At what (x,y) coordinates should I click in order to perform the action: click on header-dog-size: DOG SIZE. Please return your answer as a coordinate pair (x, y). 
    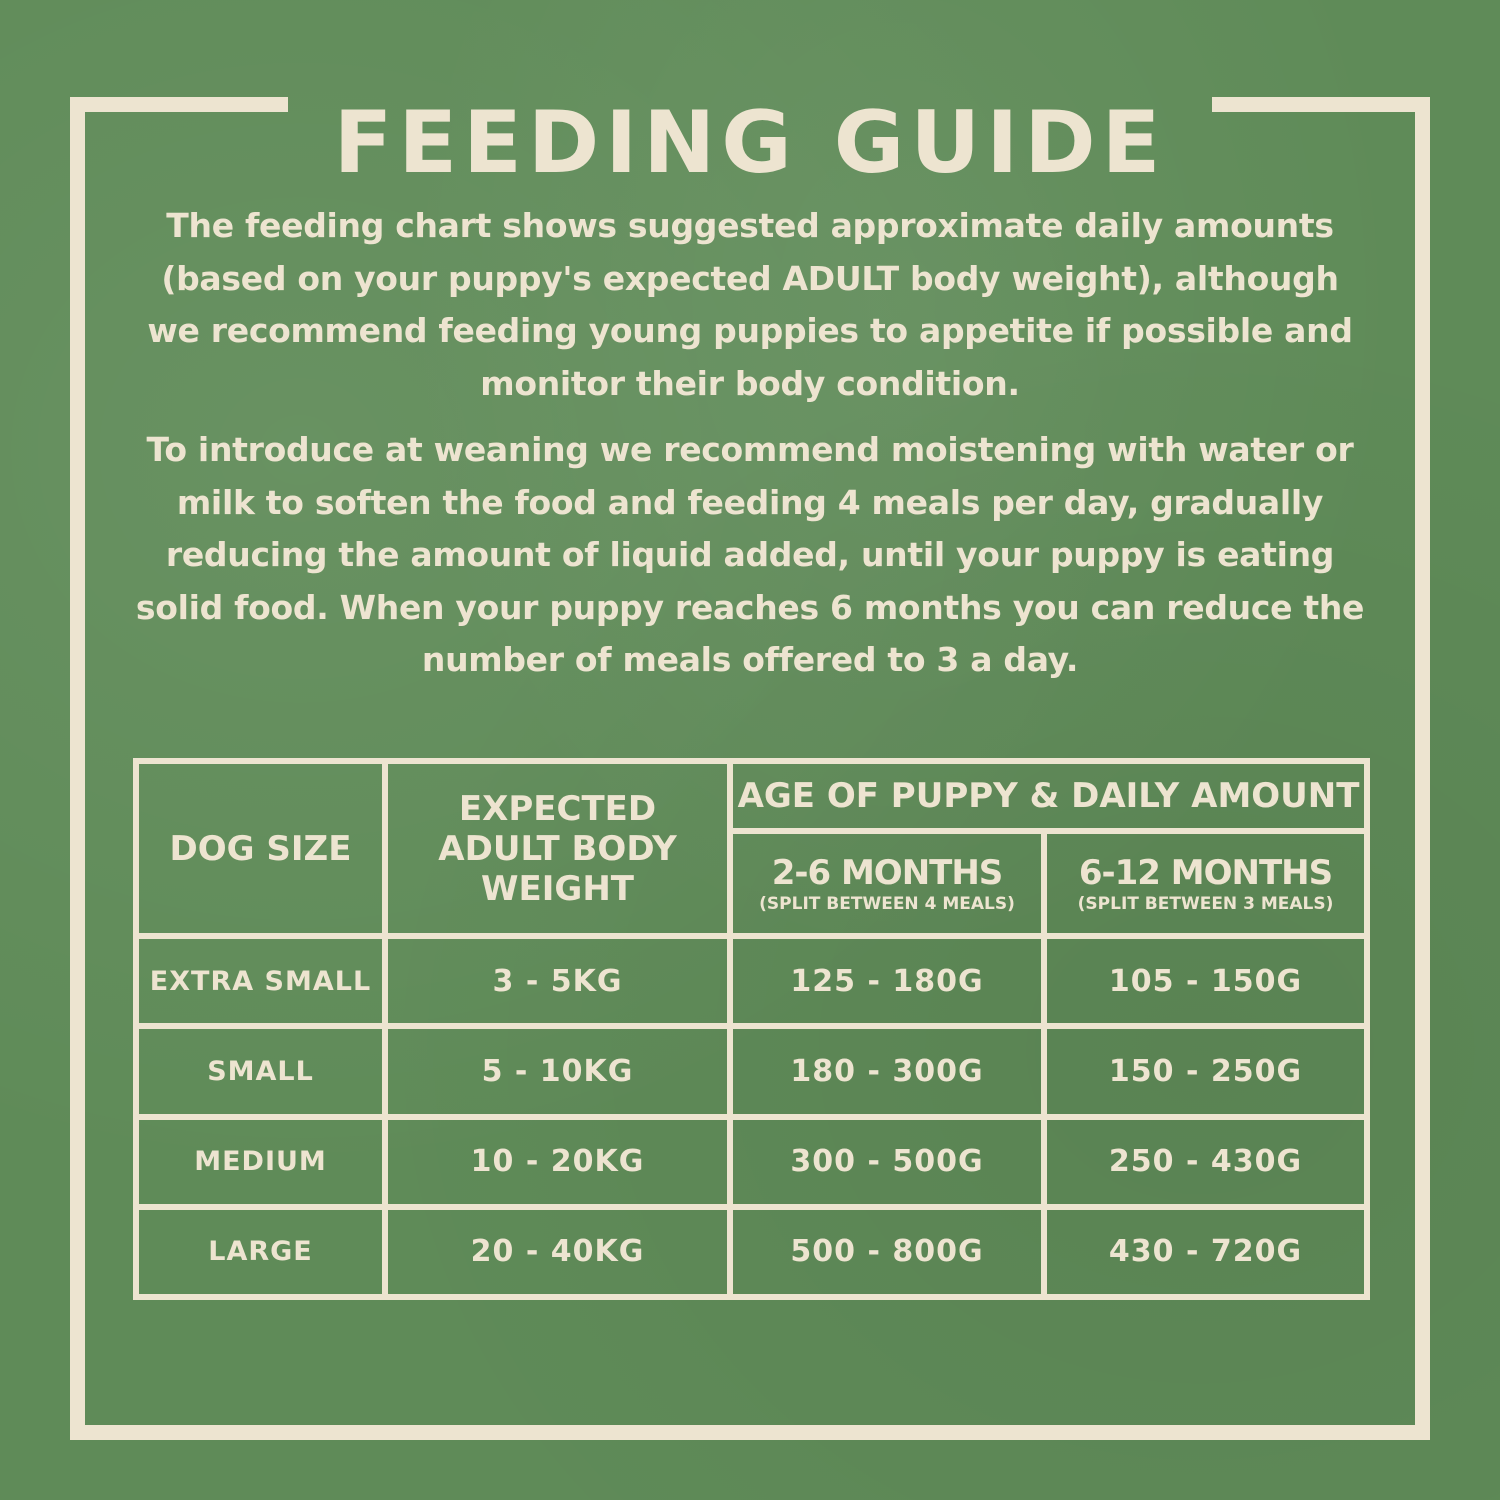
    Looking at the image, I should click on (260, 848).